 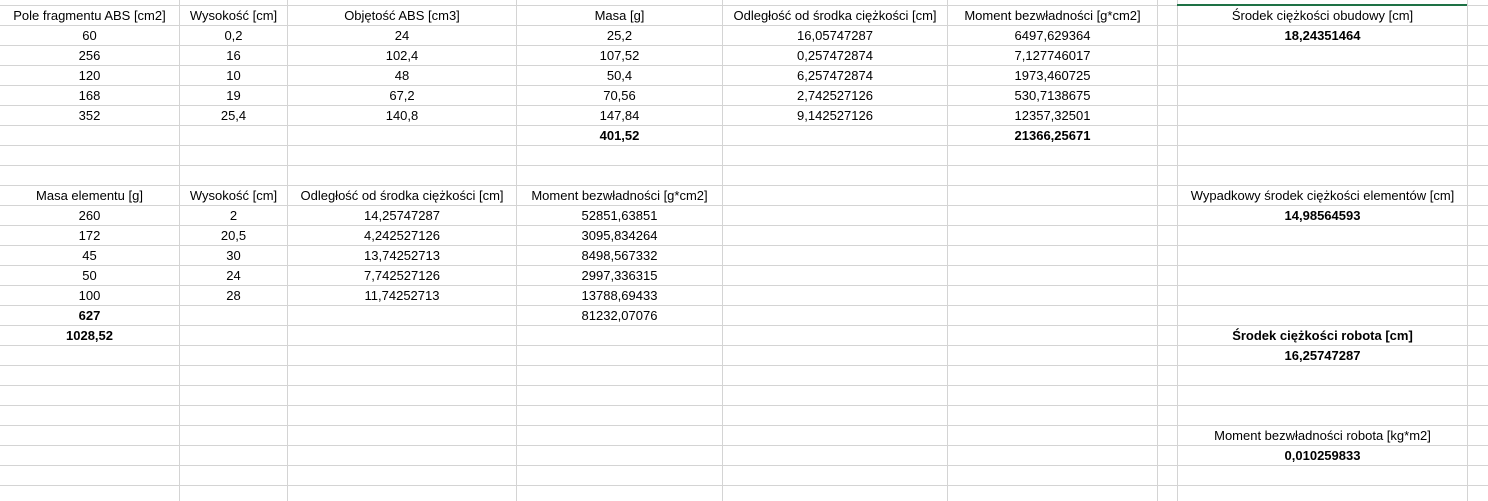 I want to click on table-cell: 352, so click(x=89, y=115).